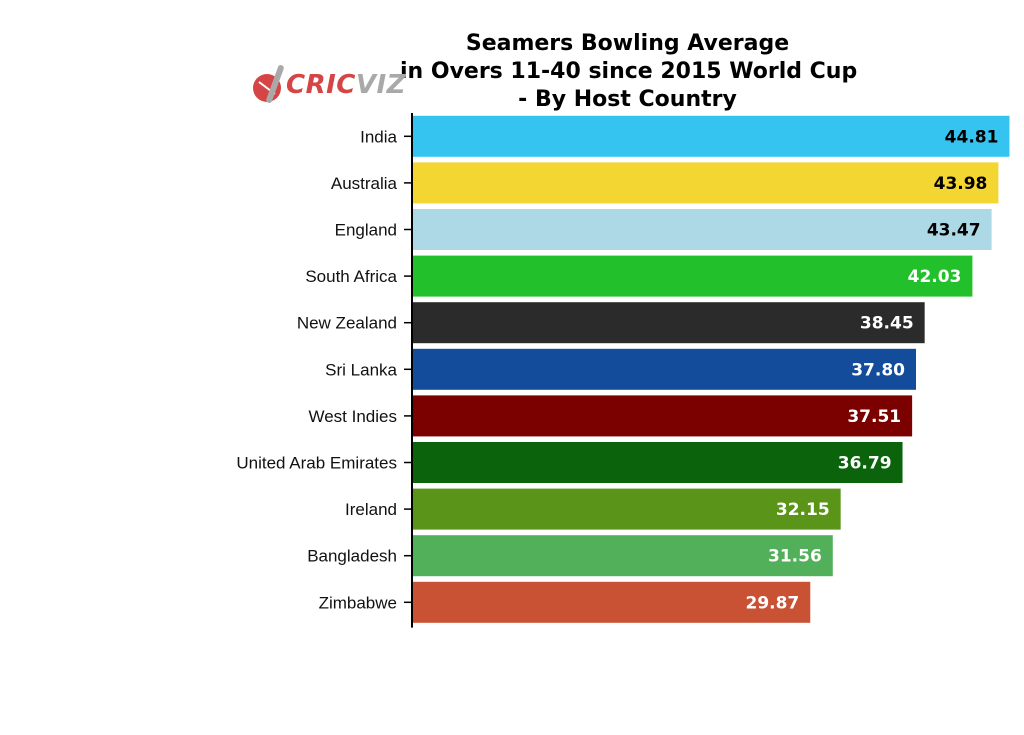 This screenshot has width=1024, height=735. Describe the element at coordinates (627, 509) in the screenshot. I see `bar-ireland` at that location.